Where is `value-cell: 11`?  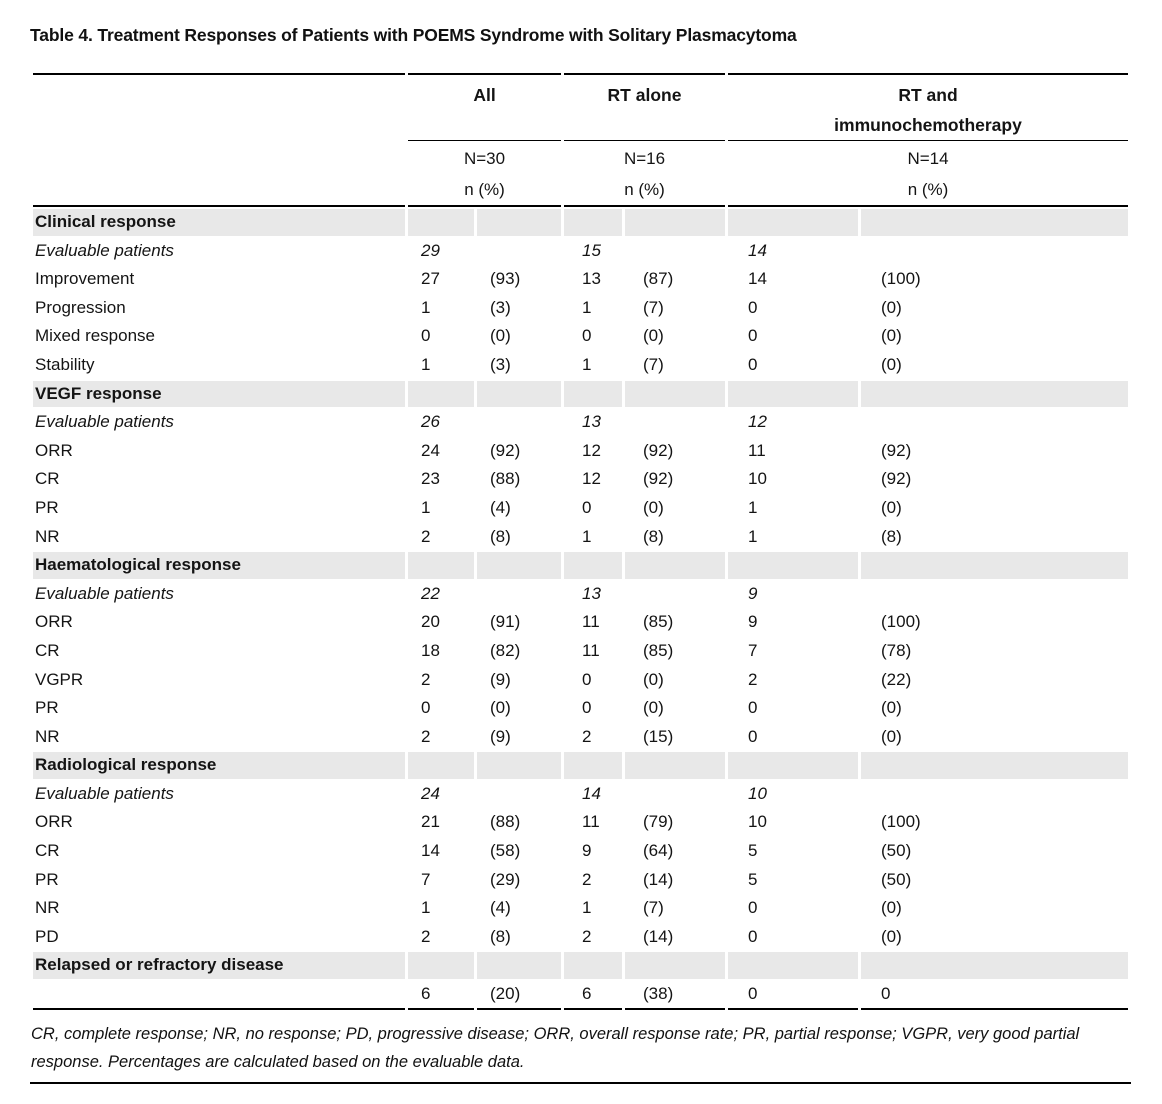 value-cell: 11 is located at coordinates (591, 822).